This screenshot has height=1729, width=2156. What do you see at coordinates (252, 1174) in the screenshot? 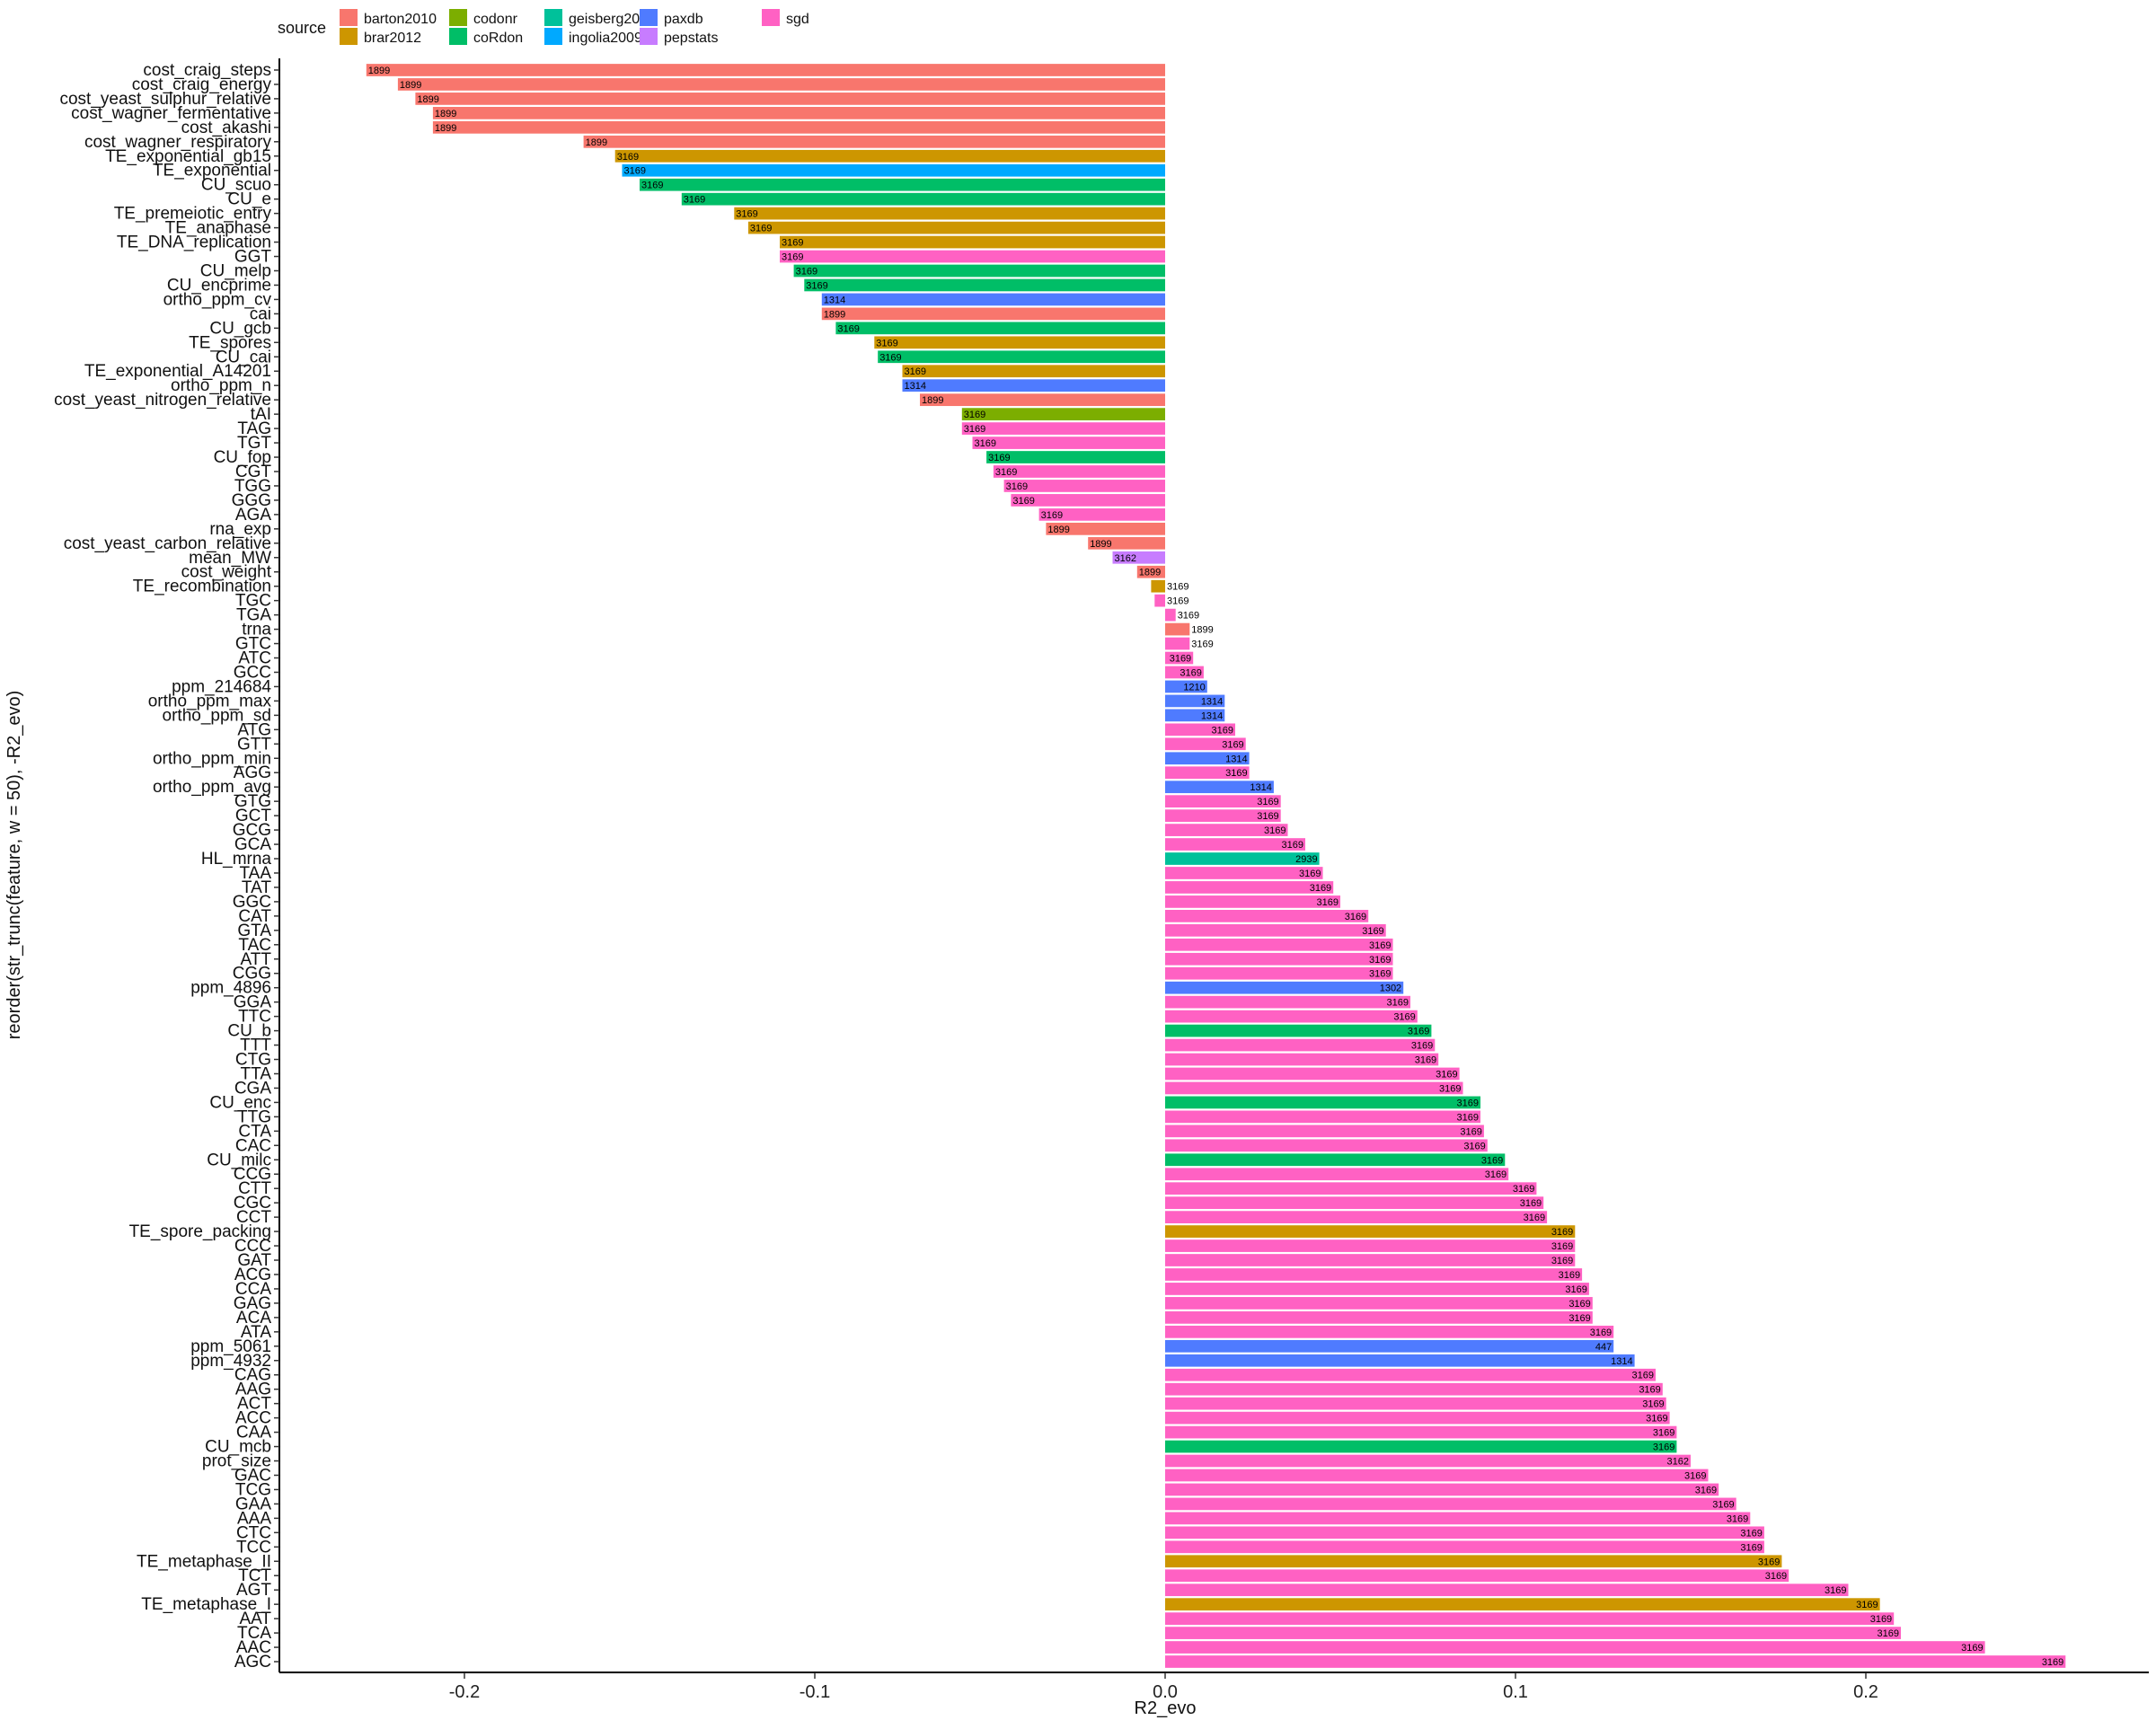
I see `y-tick-label: CCG` at bounding box center [252, 1174].